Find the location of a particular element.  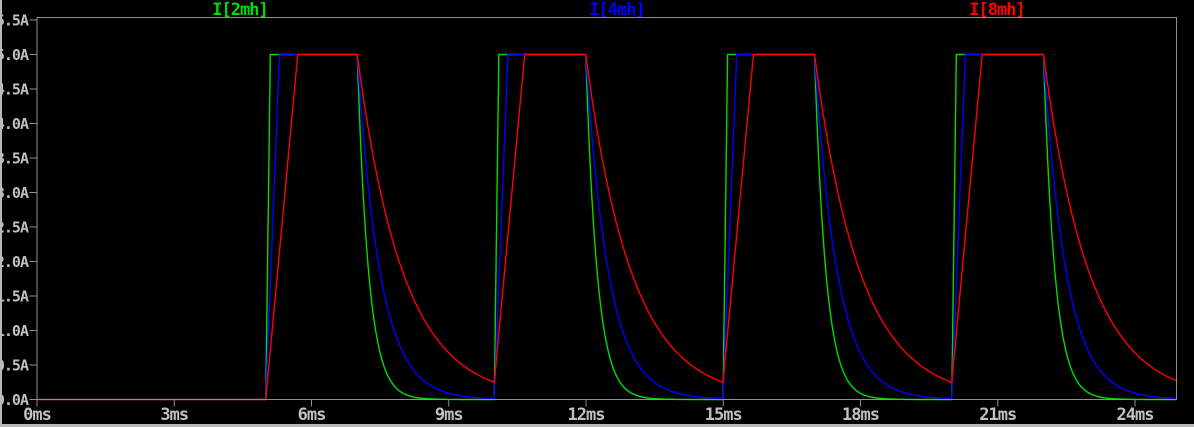

legend-label-i8mh: I[8mh] is located at coordinates (997, 10).